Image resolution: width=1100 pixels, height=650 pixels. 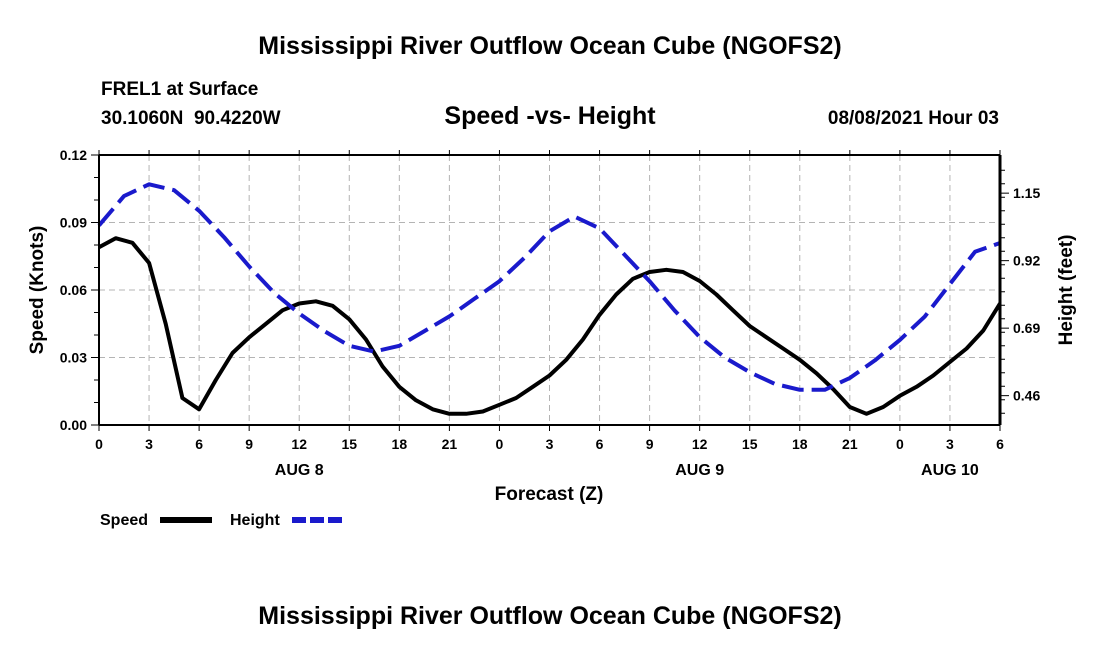 What do you see at coordinates (913, 118) in the screenshot?
I see `forecast-datetime: 08/08/2021 Hour 03` at bounding box center [913, 118].